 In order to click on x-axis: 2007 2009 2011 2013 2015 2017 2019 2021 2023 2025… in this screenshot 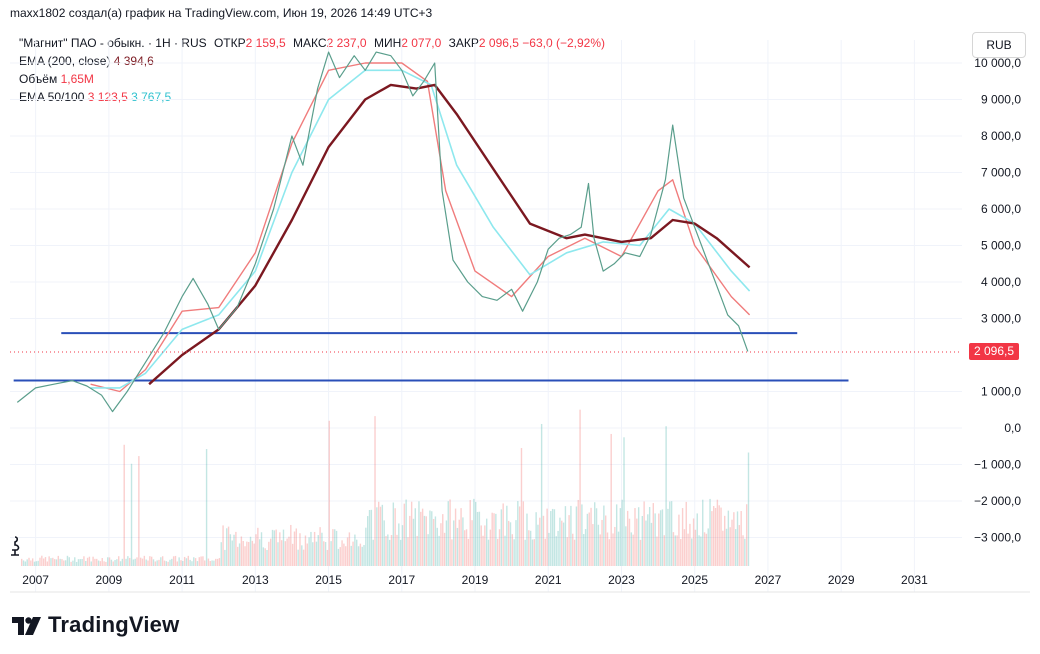, I will do `click(475, 580)`.